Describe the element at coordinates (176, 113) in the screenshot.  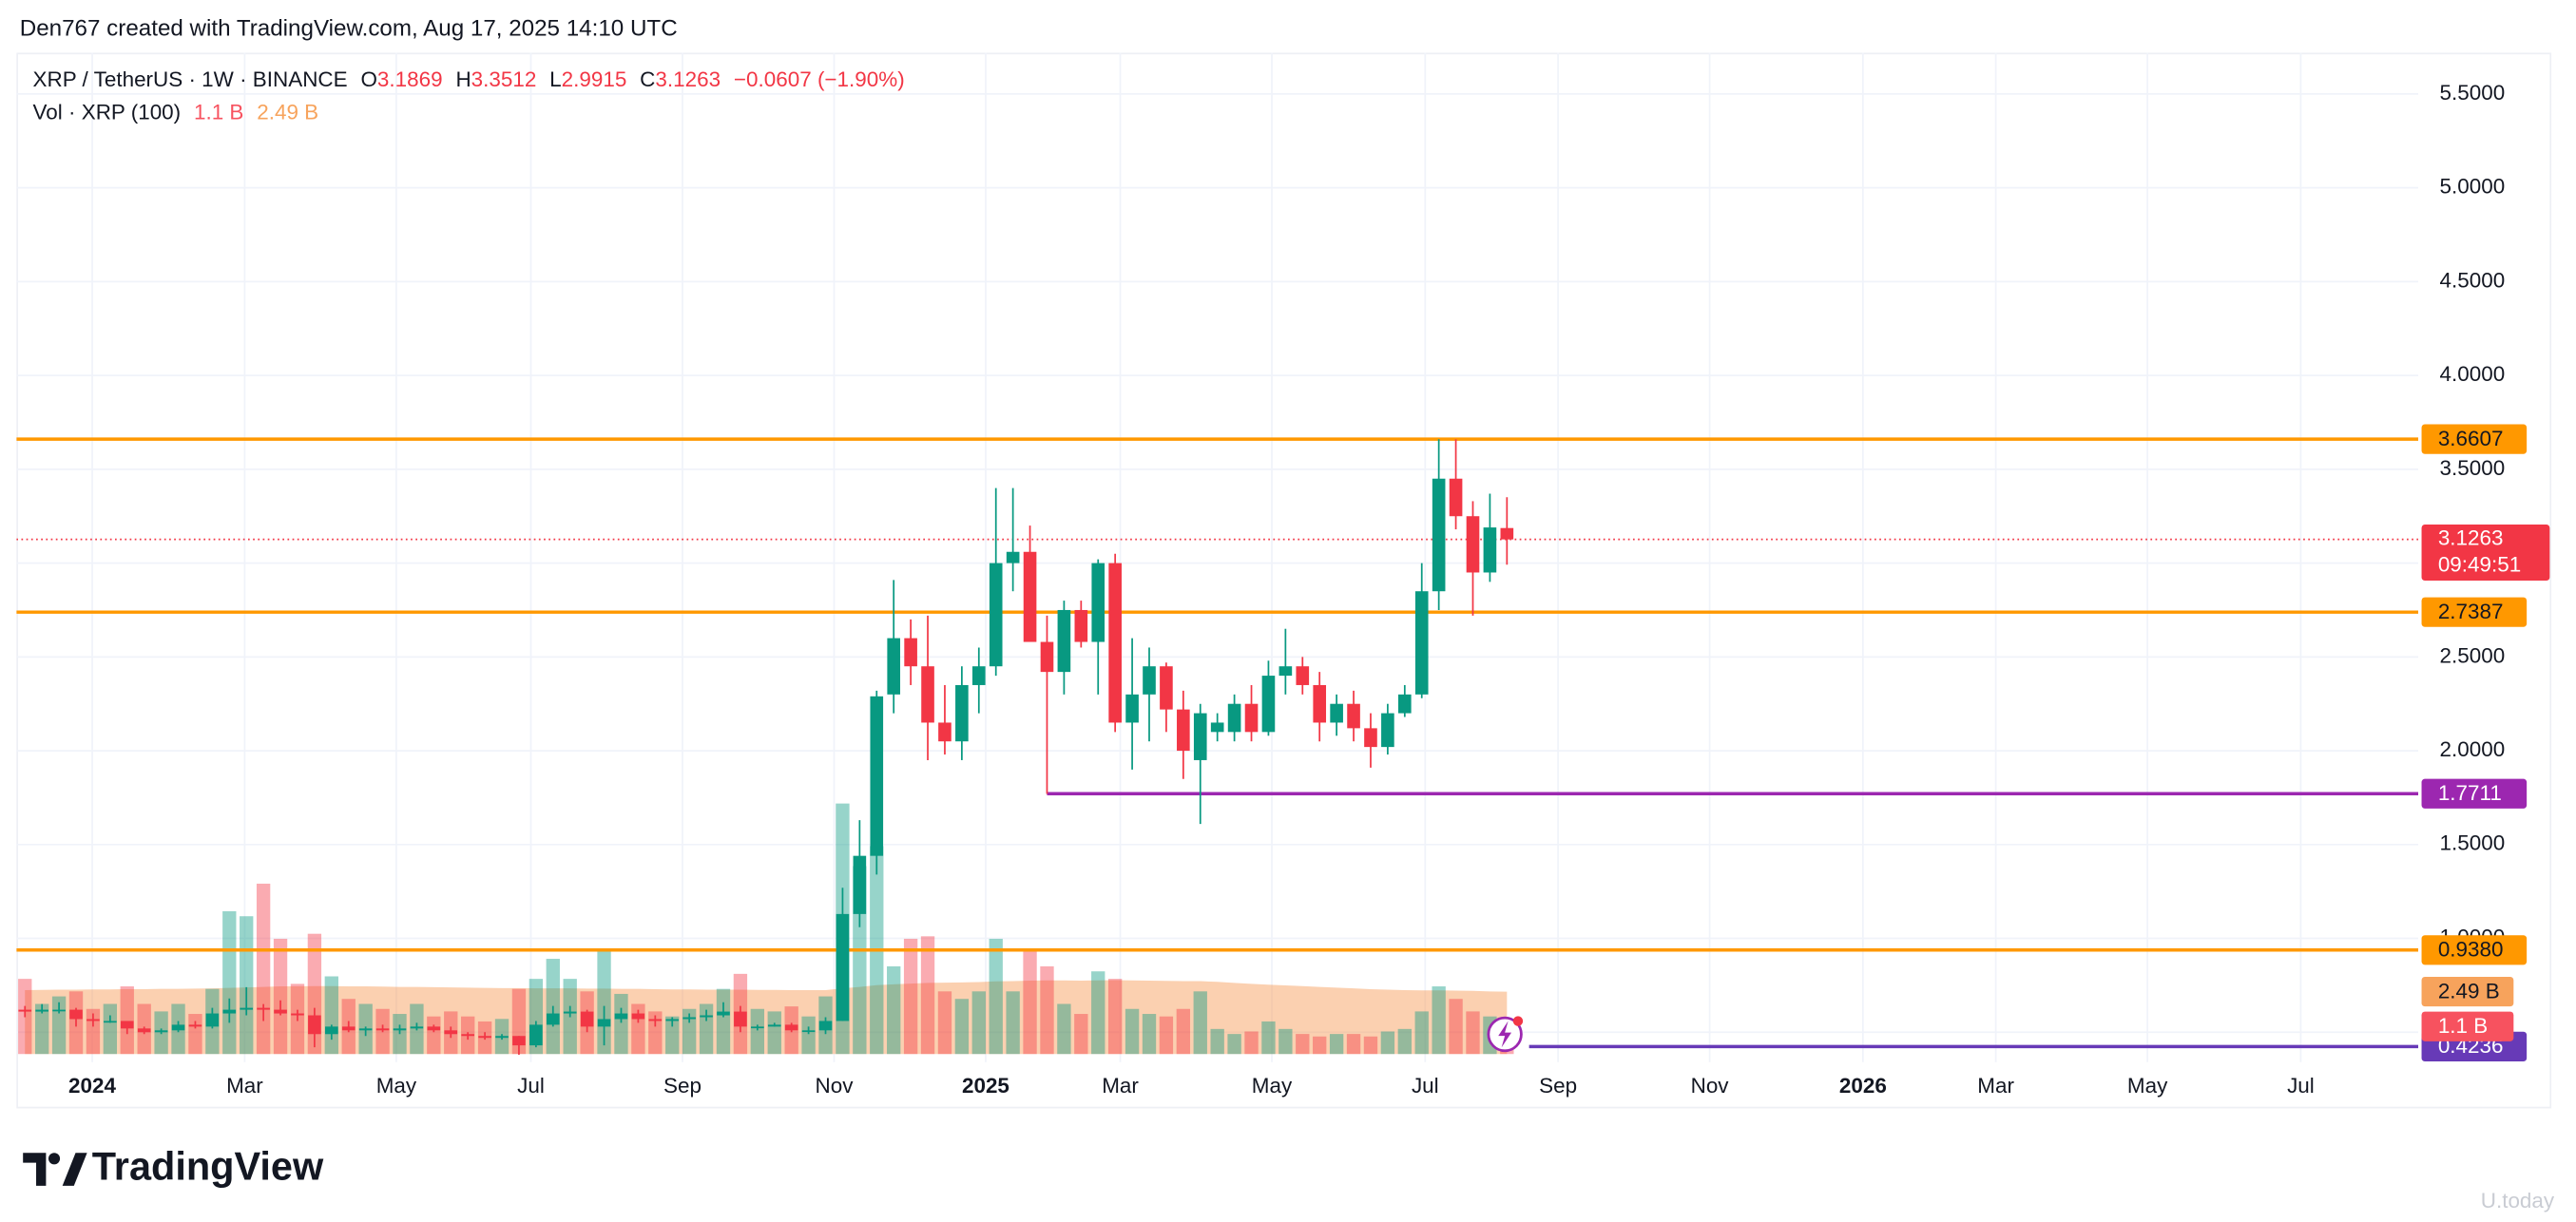
I see `legend-line: Vol · XRP (100) 1.1 B 2.49 B` at that location.